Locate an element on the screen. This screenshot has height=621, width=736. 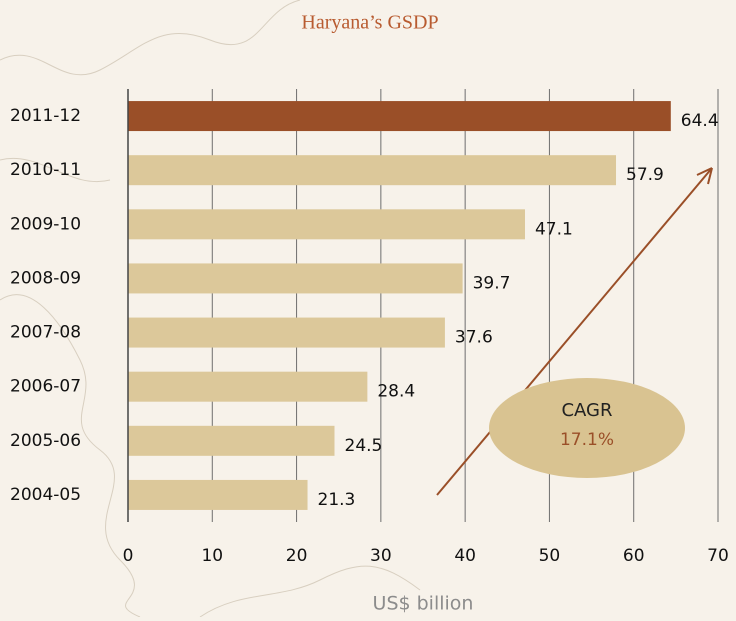
x-tick-label: 10 is located at coordinates (212, 556).